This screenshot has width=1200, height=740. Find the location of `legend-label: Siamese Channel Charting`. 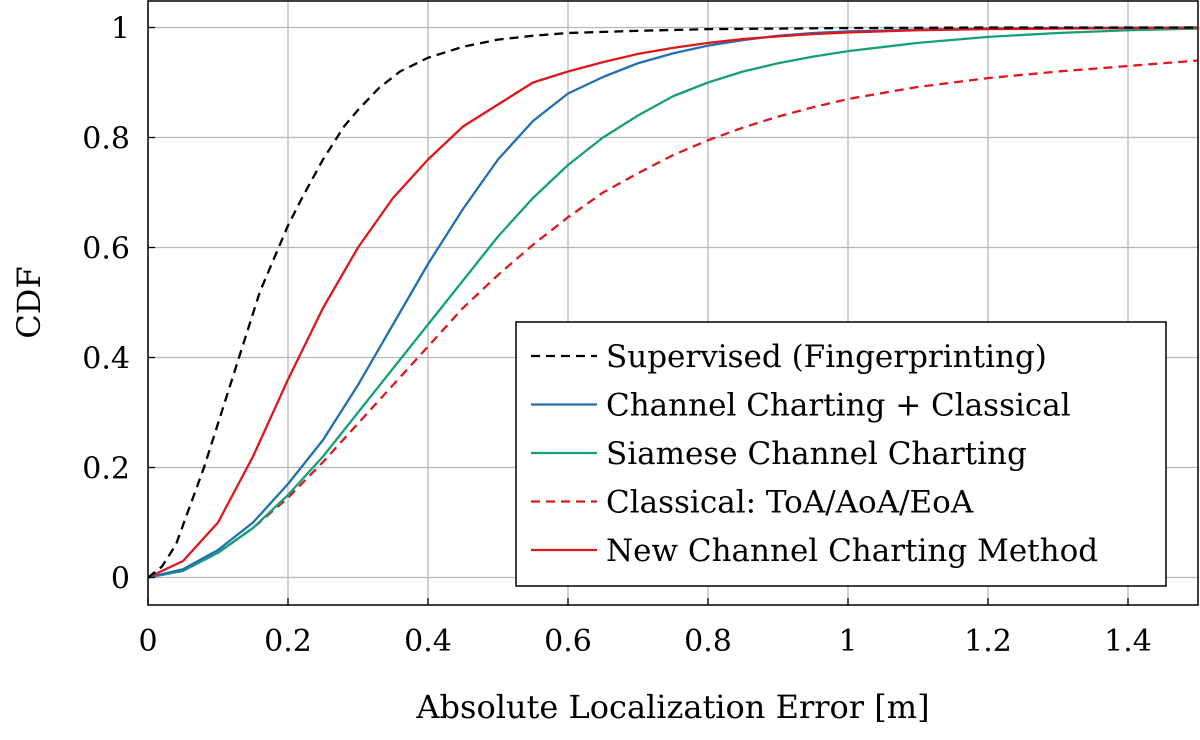

legend-label: Siamese Channel Charting is located at coordinates (816, 454).